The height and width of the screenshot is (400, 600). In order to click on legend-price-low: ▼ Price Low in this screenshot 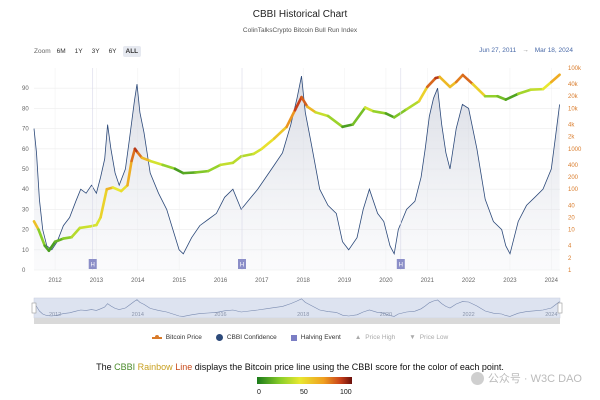, I will do `click(428, 337)`.